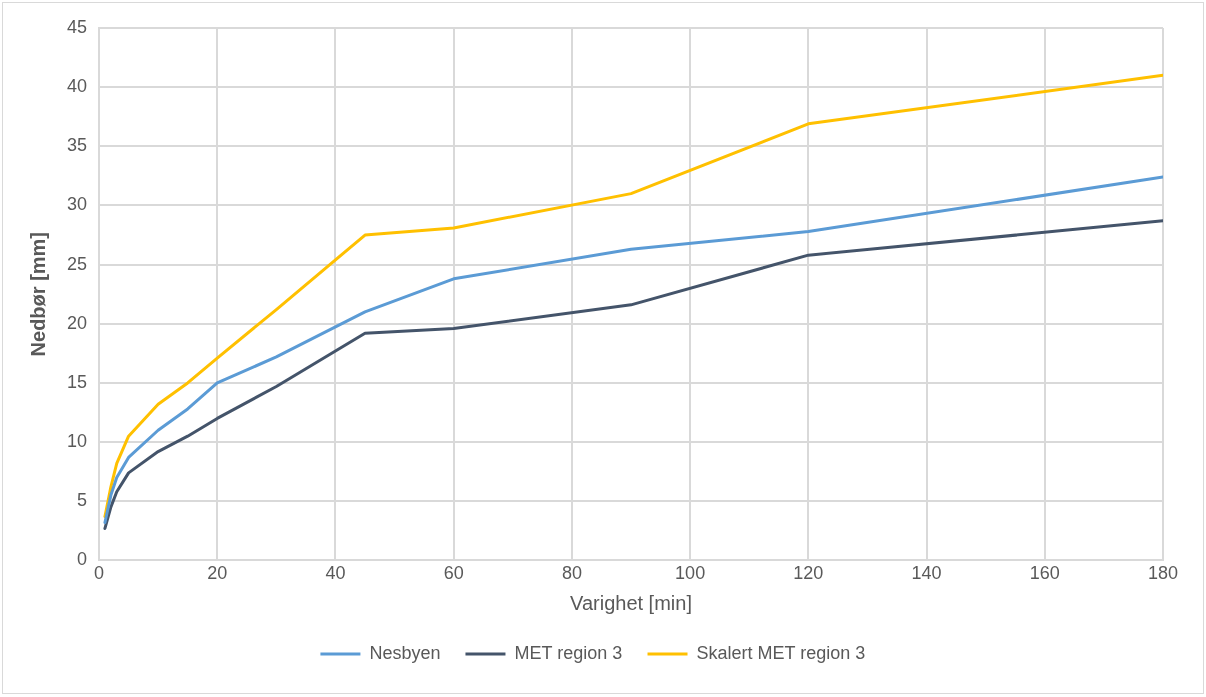 The height and width of the screenshot is (697, 1206). What do you see at coordinates (690, 573) in the screenshot?
I see `x-tick-label: 100` at bounding box center [690, 573].